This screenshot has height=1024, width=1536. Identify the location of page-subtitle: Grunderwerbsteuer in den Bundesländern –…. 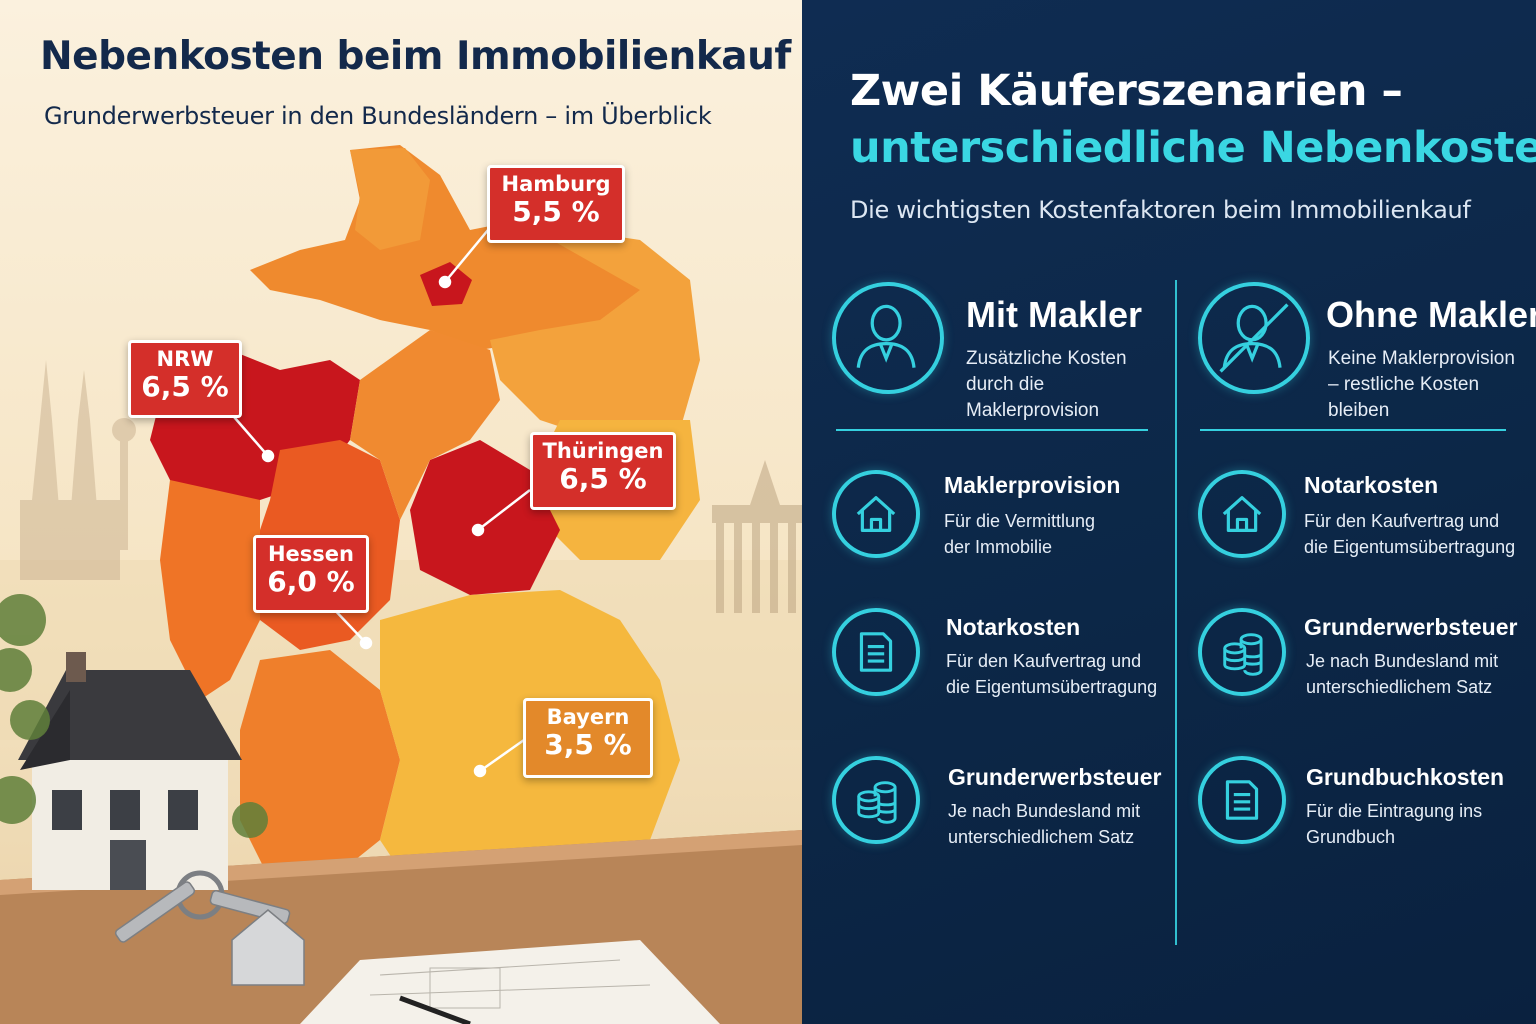
(378, 116).